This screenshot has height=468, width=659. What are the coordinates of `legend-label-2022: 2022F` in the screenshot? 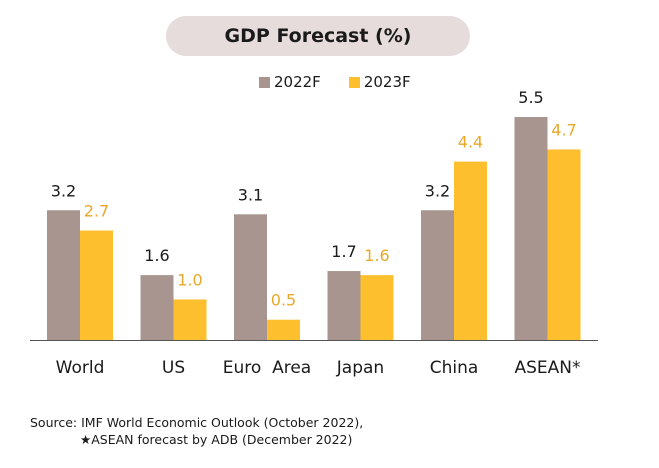 It's located at (297, 82).